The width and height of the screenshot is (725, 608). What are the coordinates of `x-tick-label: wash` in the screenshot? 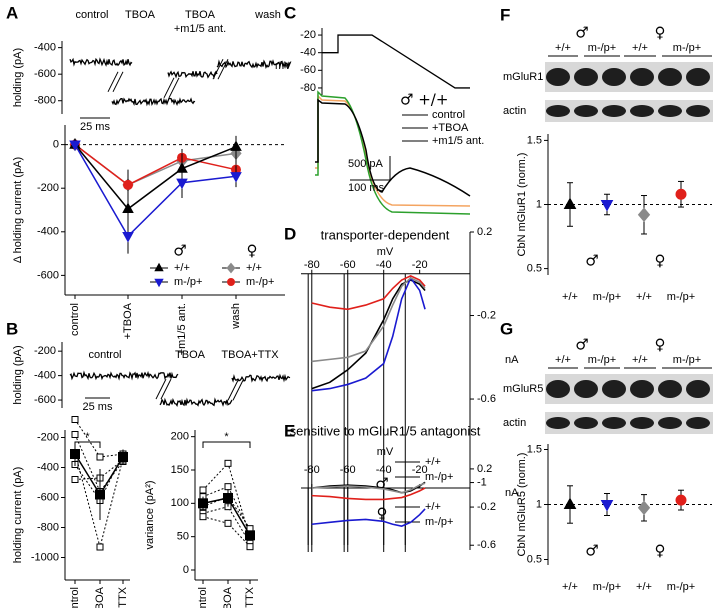 It's located at (236, 316).